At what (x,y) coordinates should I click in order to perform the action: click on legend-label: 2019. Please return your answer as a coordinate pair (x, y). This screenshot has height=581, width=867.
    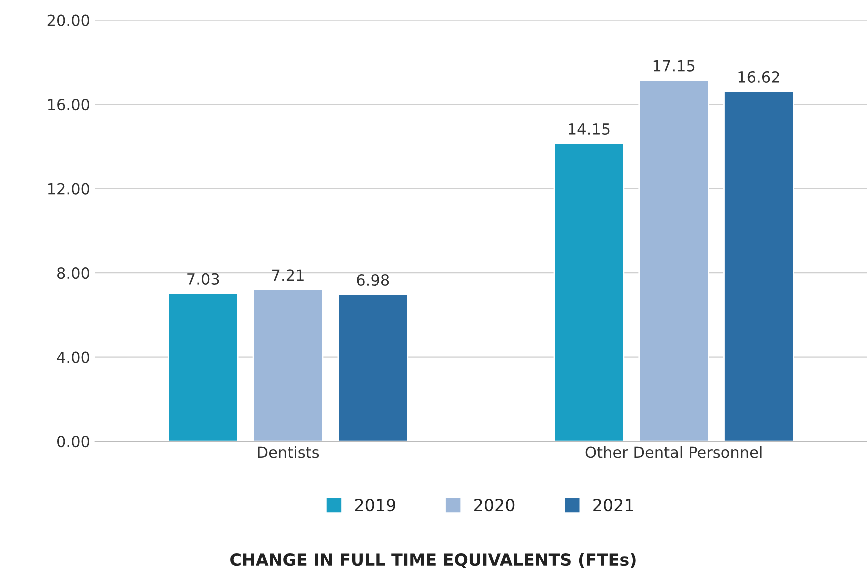
    Looking at the image, I should click on (375, 505).